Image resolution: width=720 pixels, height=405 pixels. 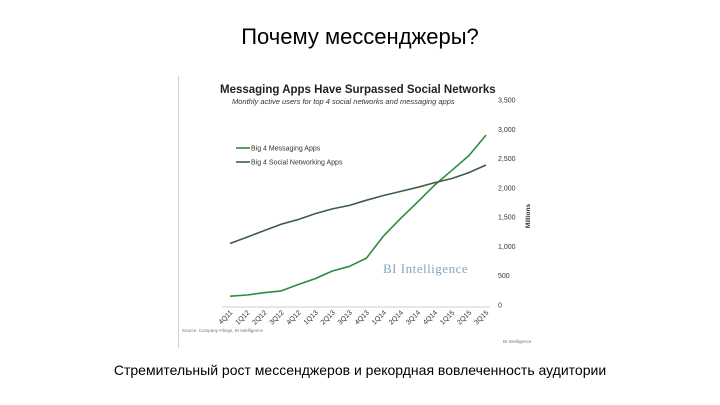 What do you see at coordinates (294, 317) in the screenshot?
I see `x-tick-label: 4Q12` at bounding box center [294, 317].